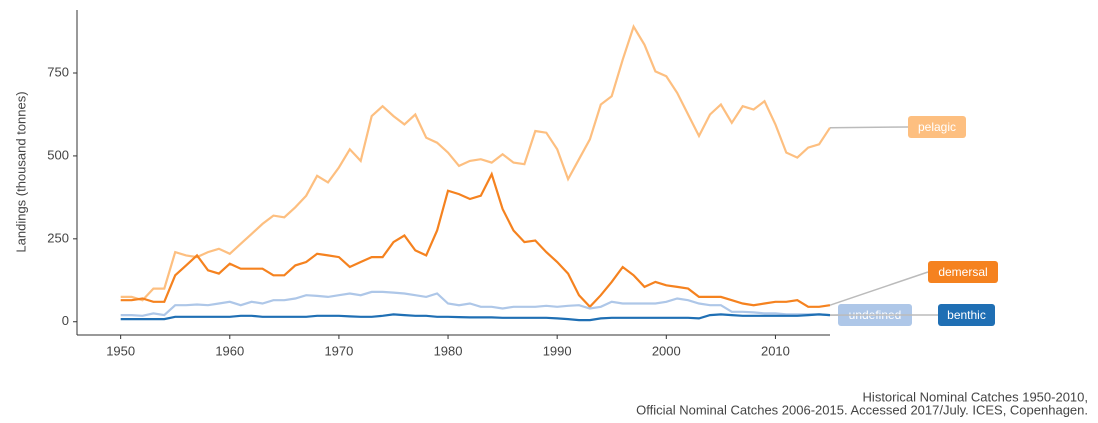  I want to click on x-tick-label: 1950, so click(120, 350).